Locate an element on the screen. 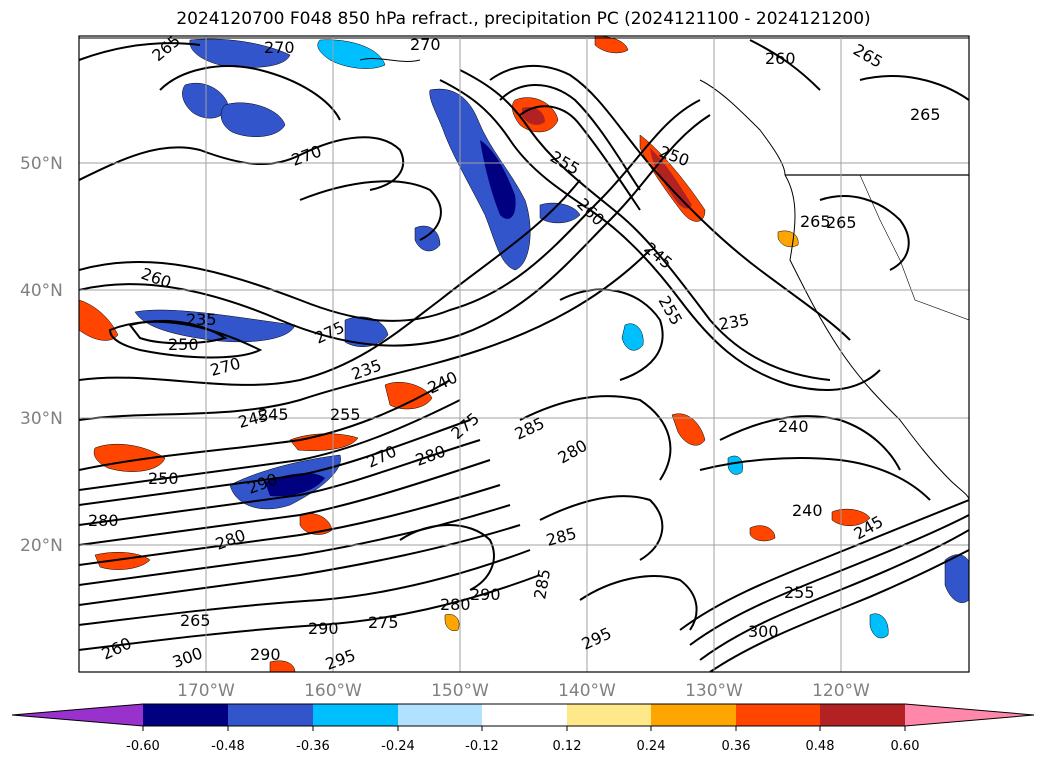  colorbar-tick-label: 0.24 is located at coordinates (651, 746).